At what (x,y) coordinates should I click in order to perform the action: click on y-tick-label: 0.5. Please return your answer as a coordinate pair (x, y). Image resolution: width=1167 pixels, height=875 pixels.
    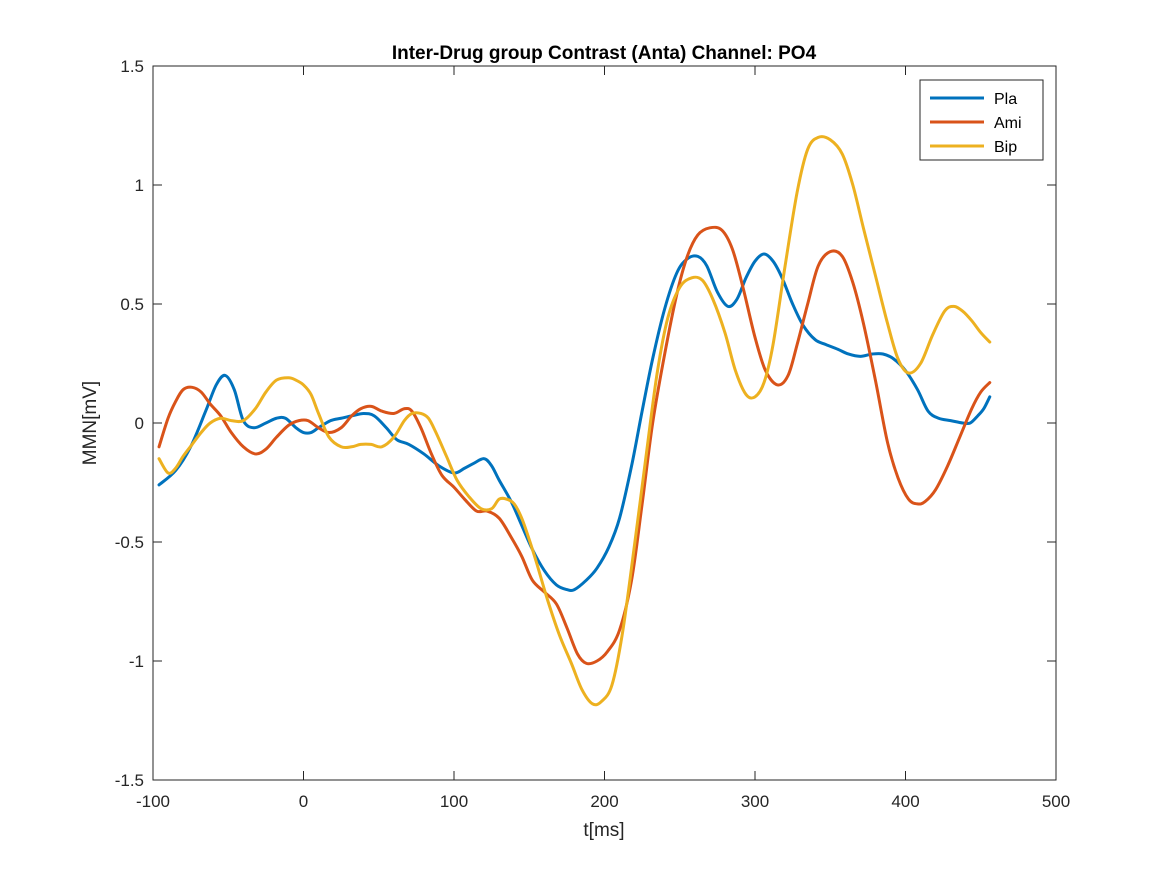
    Looking at the image, I should click on (132, 304).